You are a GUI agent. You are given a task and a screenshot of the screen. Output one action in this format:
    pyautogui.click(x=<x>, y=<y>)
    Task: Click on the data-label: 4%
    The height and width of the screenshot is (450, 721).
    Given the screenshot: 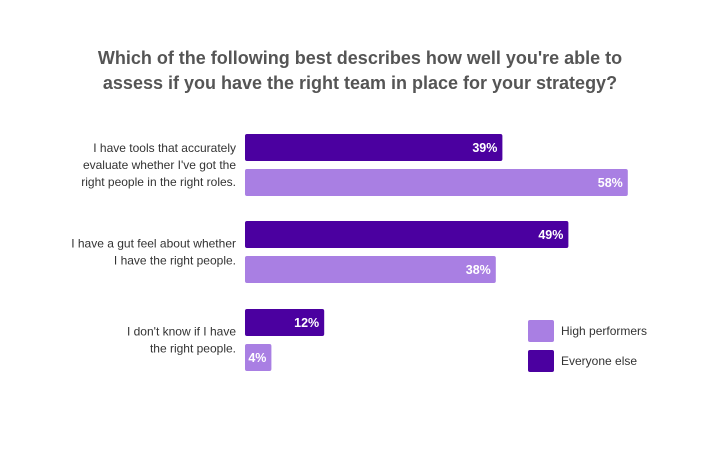 What is the action you would take?
    pyautogui.click(x=257, y=358)
    